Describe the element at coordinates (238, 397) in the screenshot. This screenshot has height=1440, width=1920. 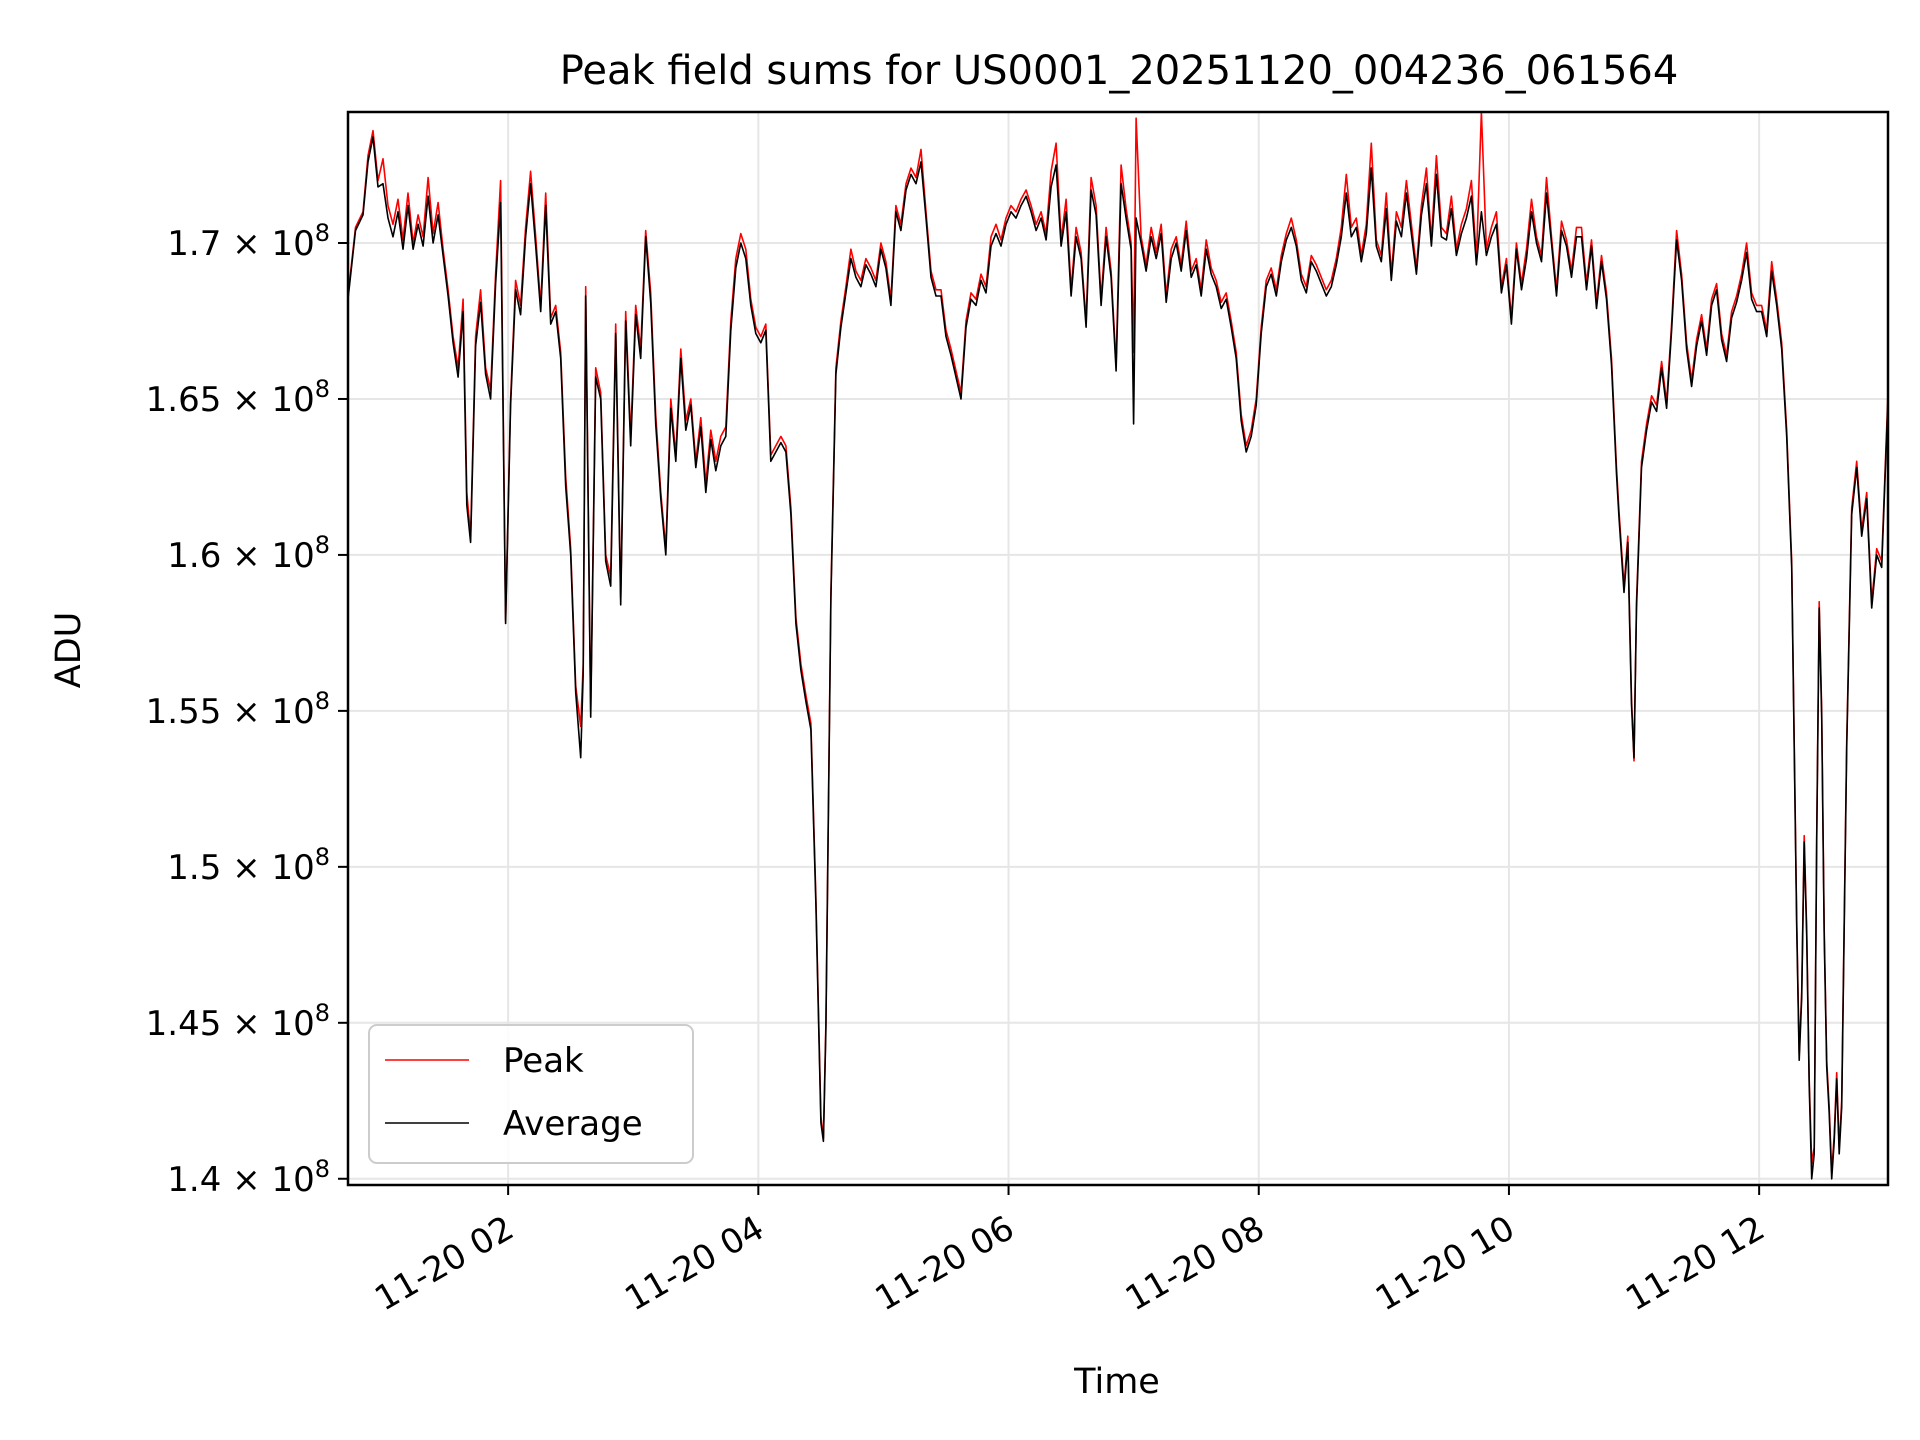
I see `y-tick-label: 1.65 × 108` at that location.